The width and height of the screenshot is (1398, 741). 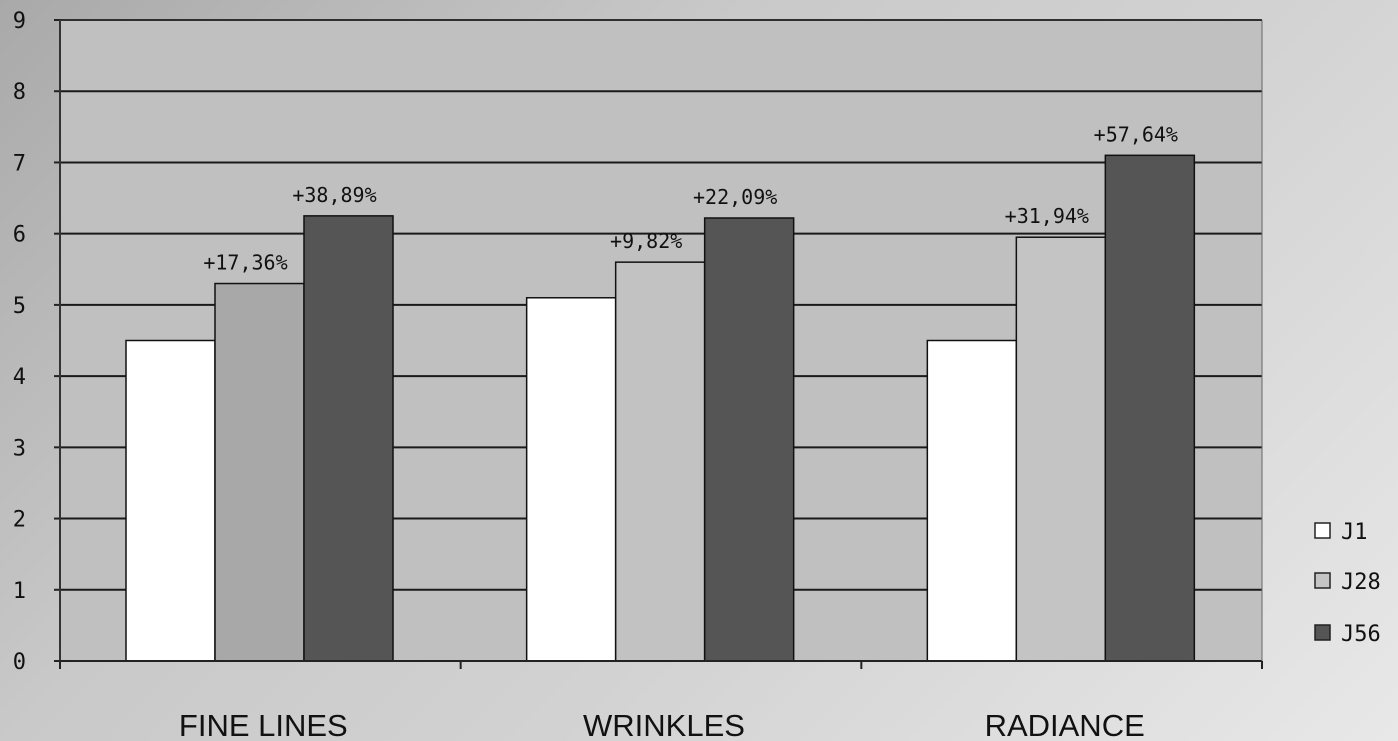 I want to click on legend-swatch-j1, so click(x=1322, y=530).